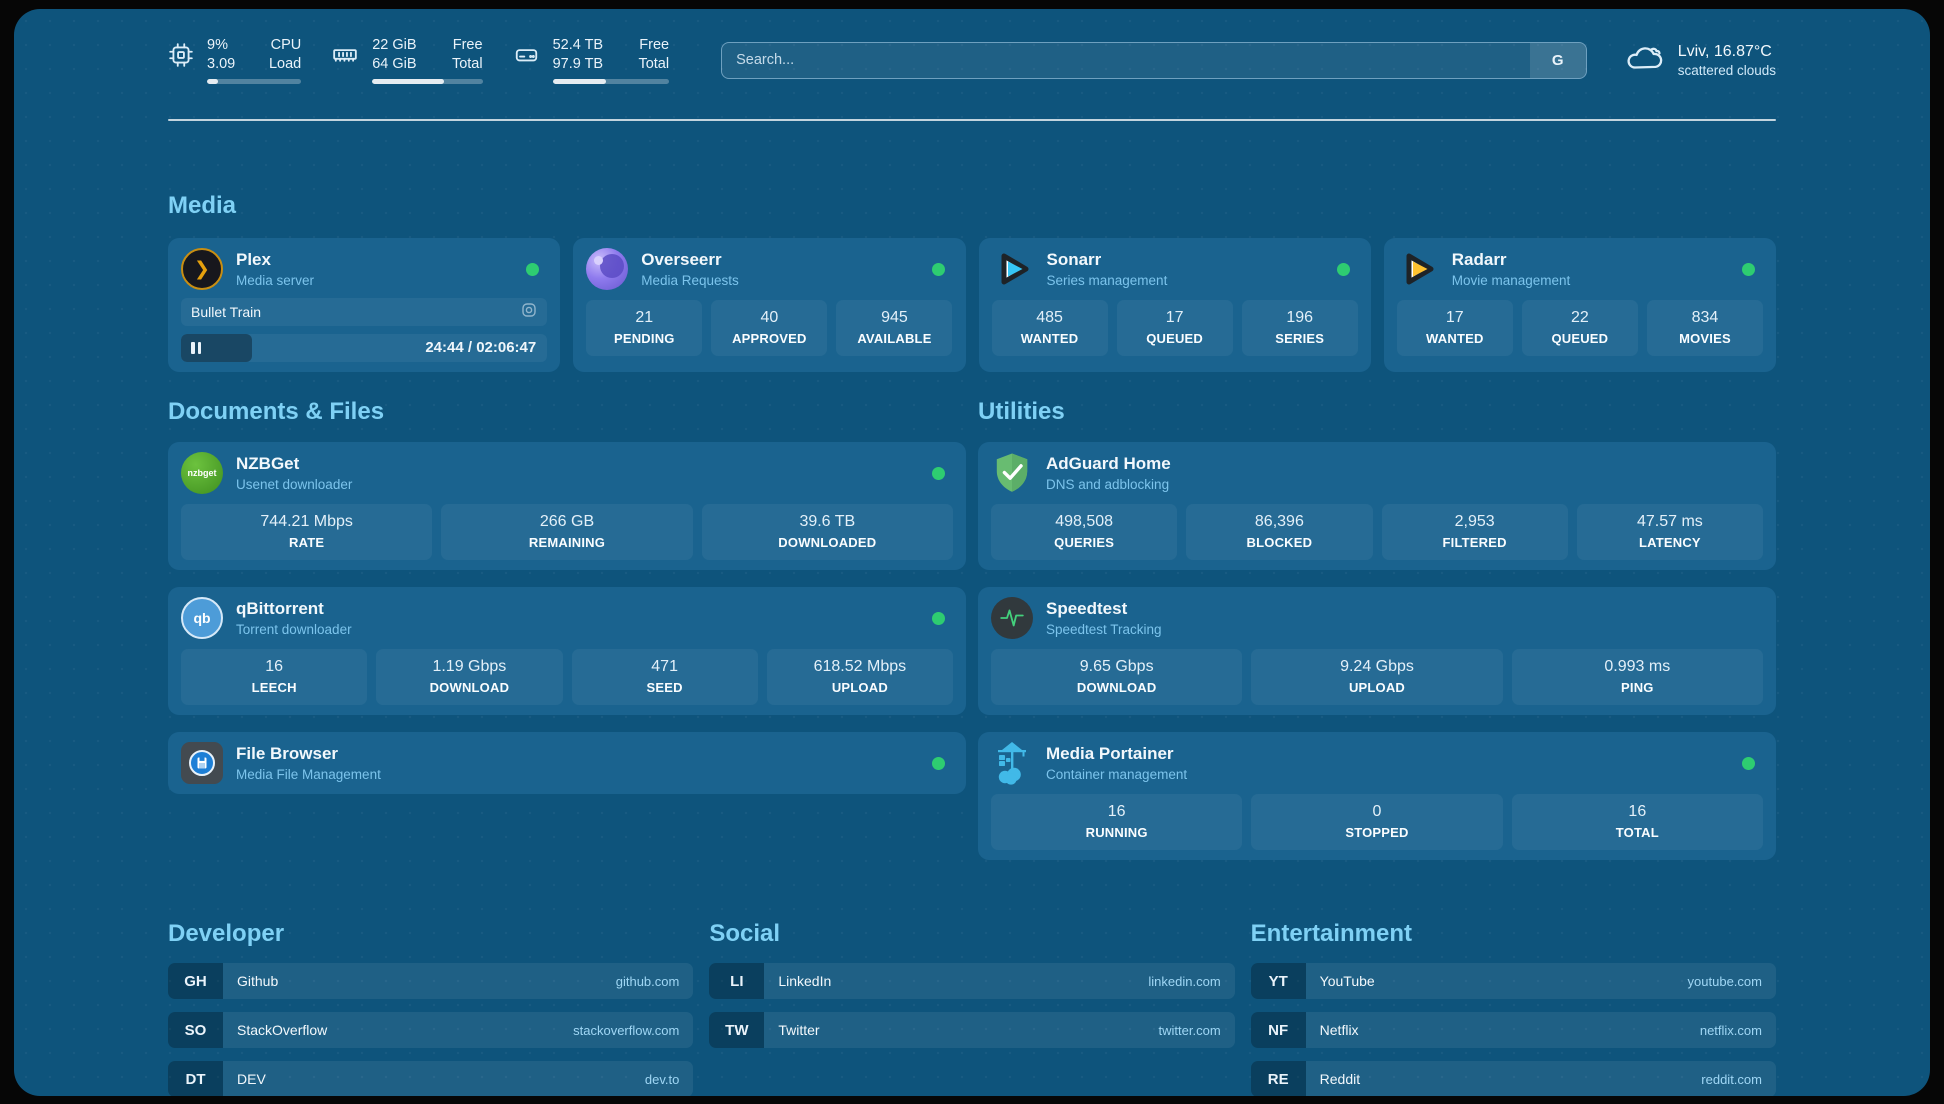 The image size is (1944, 1104). Describe the element at coordinates (364, 312) in the screenshot. I see `now-playing-row: Bullet Train` at that location.